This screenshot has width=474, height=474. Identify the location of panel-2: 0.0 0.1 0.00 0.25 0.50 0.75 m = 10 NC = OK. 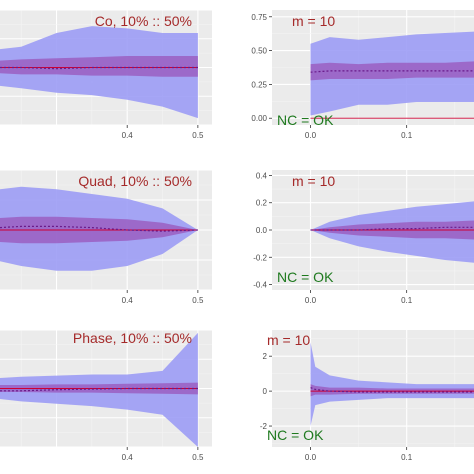
(362, 75).